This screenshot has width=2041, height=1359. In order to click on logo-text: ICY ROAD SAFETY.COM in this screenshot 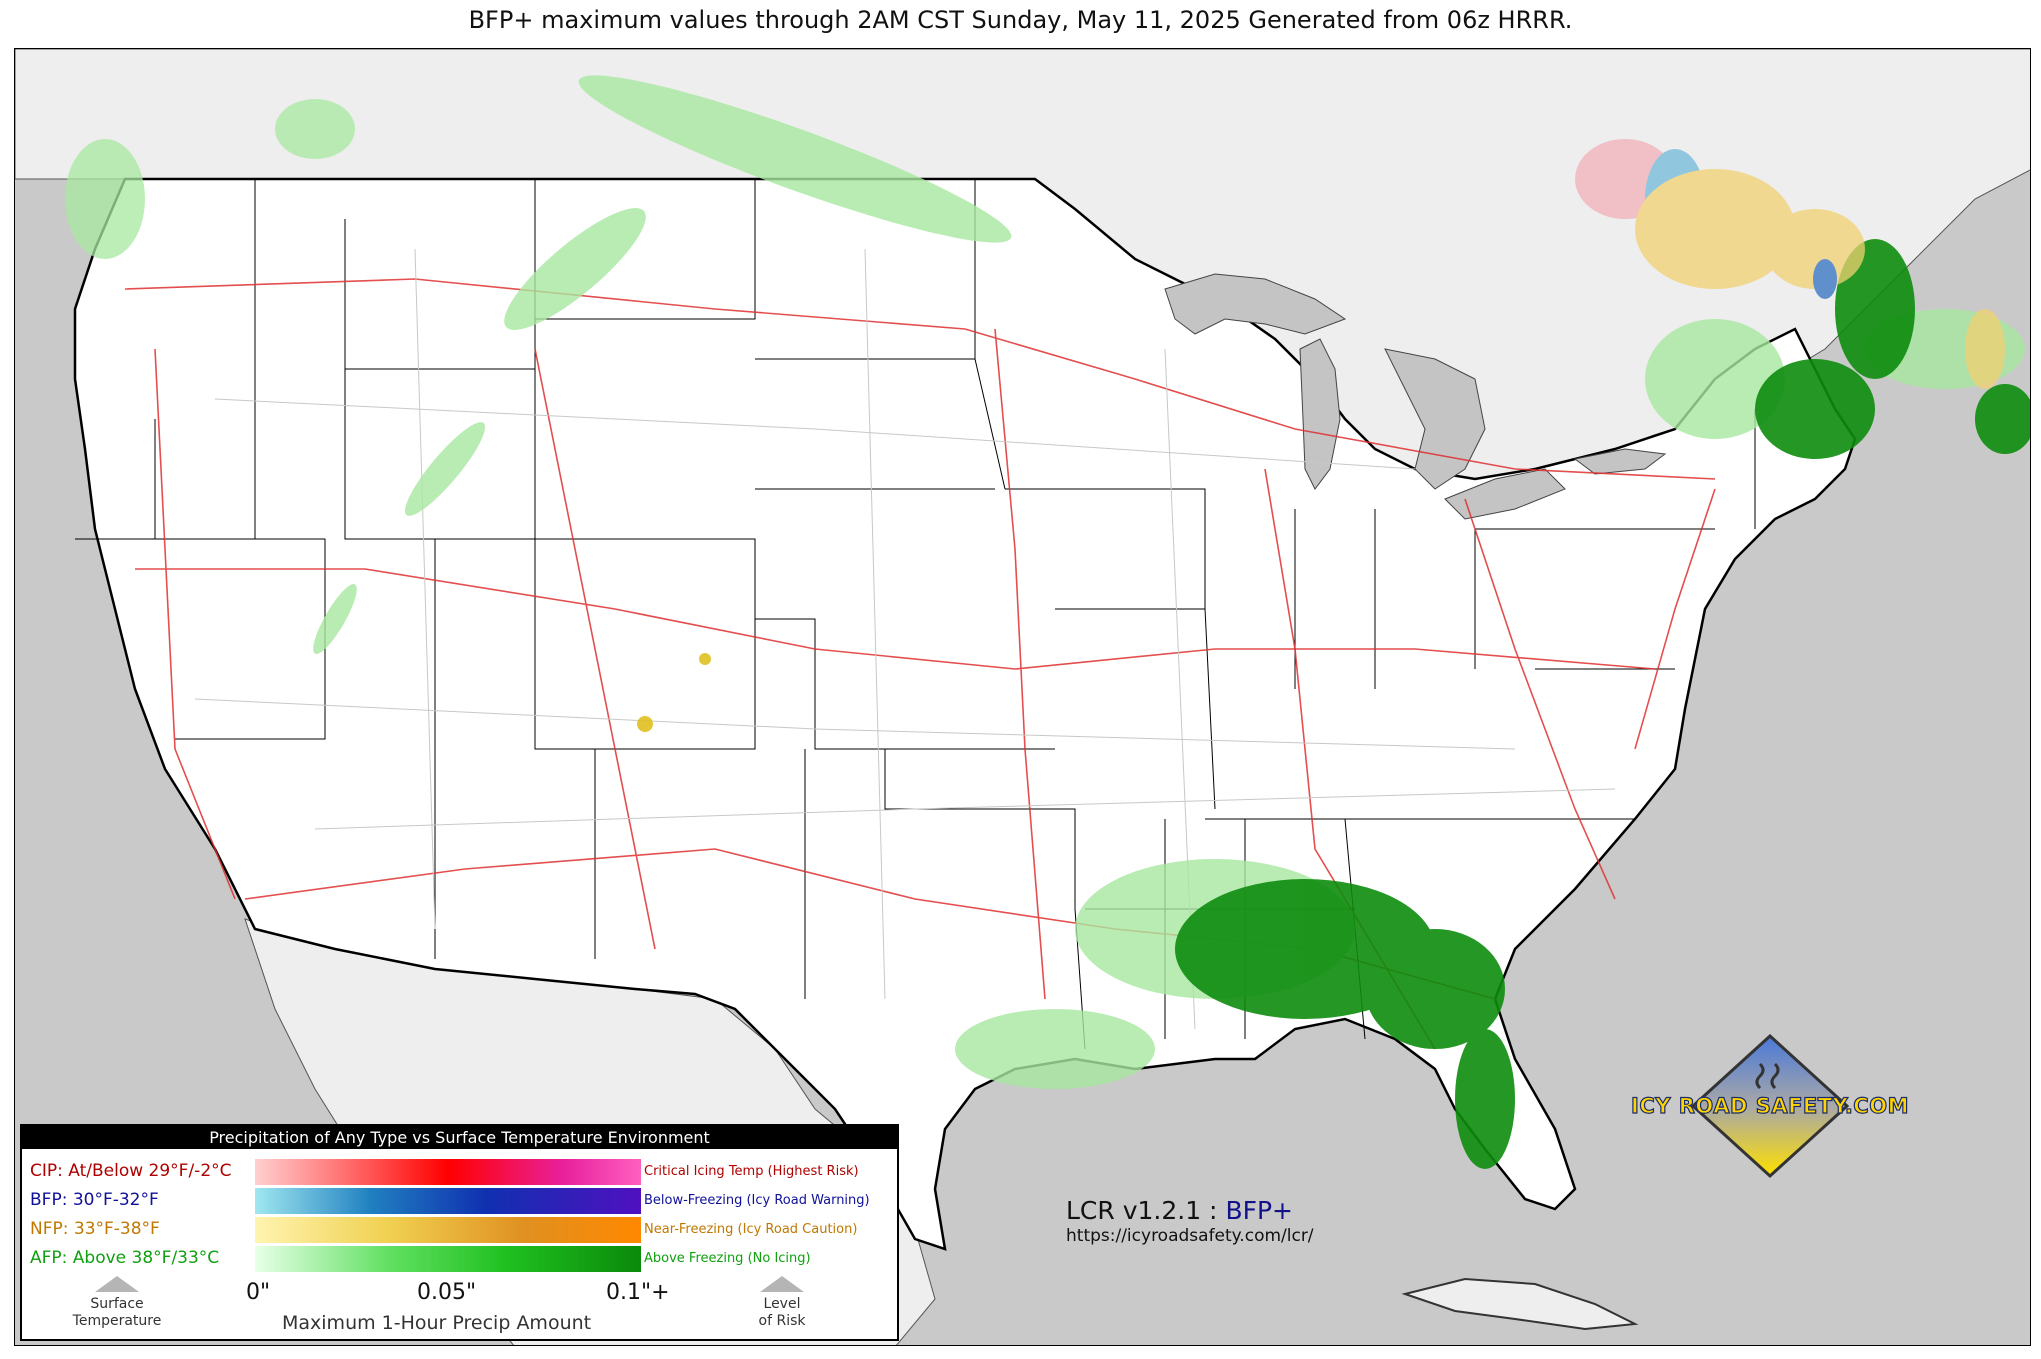, I will do `click(1769, 1105)`.